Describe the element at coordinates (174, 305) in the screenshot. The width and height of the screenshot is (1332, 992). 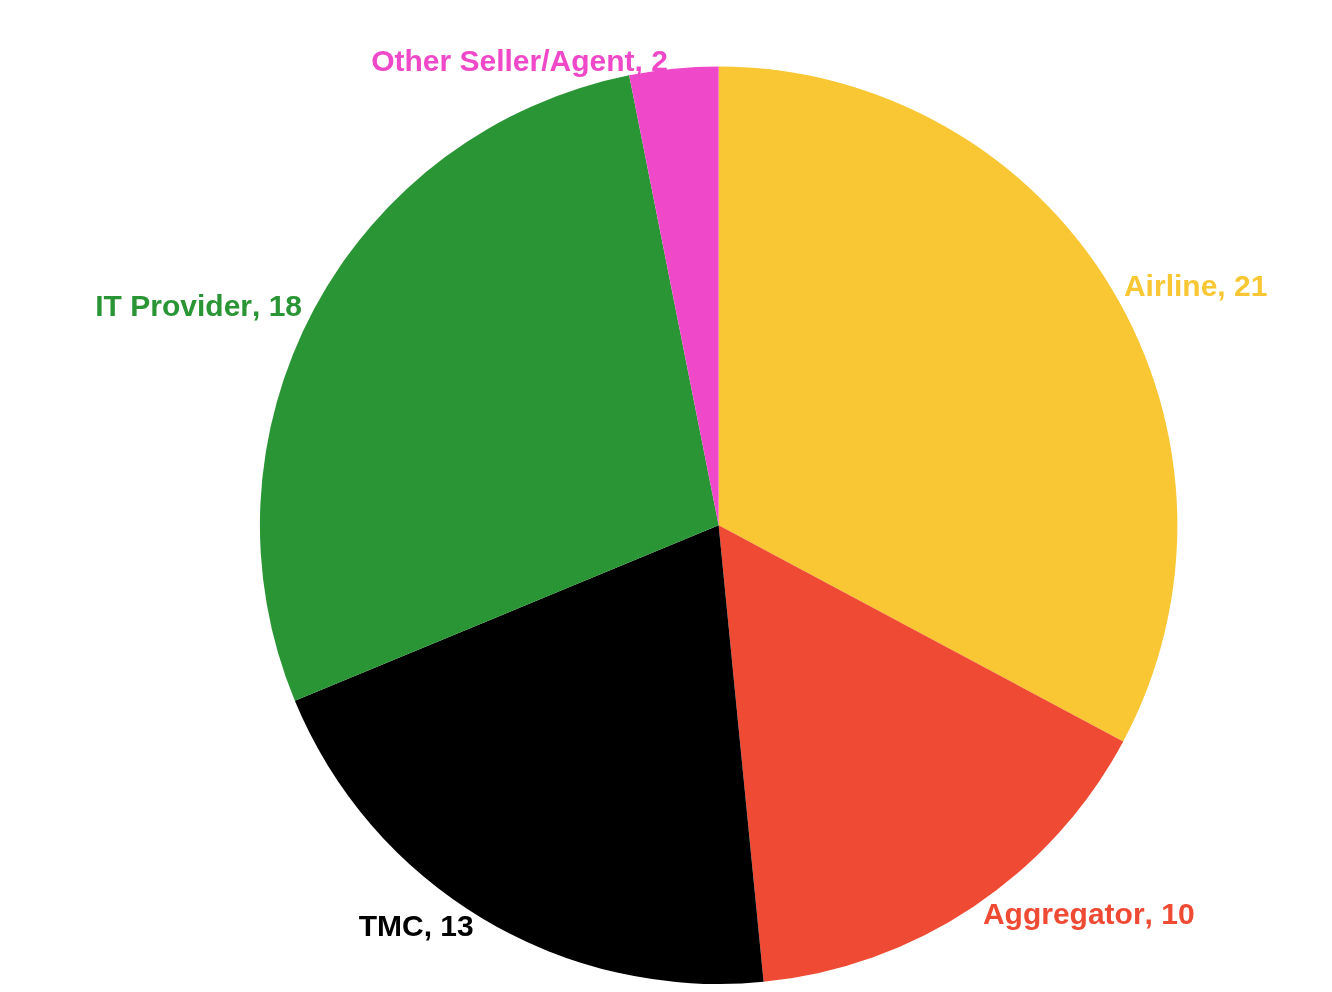
I see `slice-label: IT Provider` at that location.